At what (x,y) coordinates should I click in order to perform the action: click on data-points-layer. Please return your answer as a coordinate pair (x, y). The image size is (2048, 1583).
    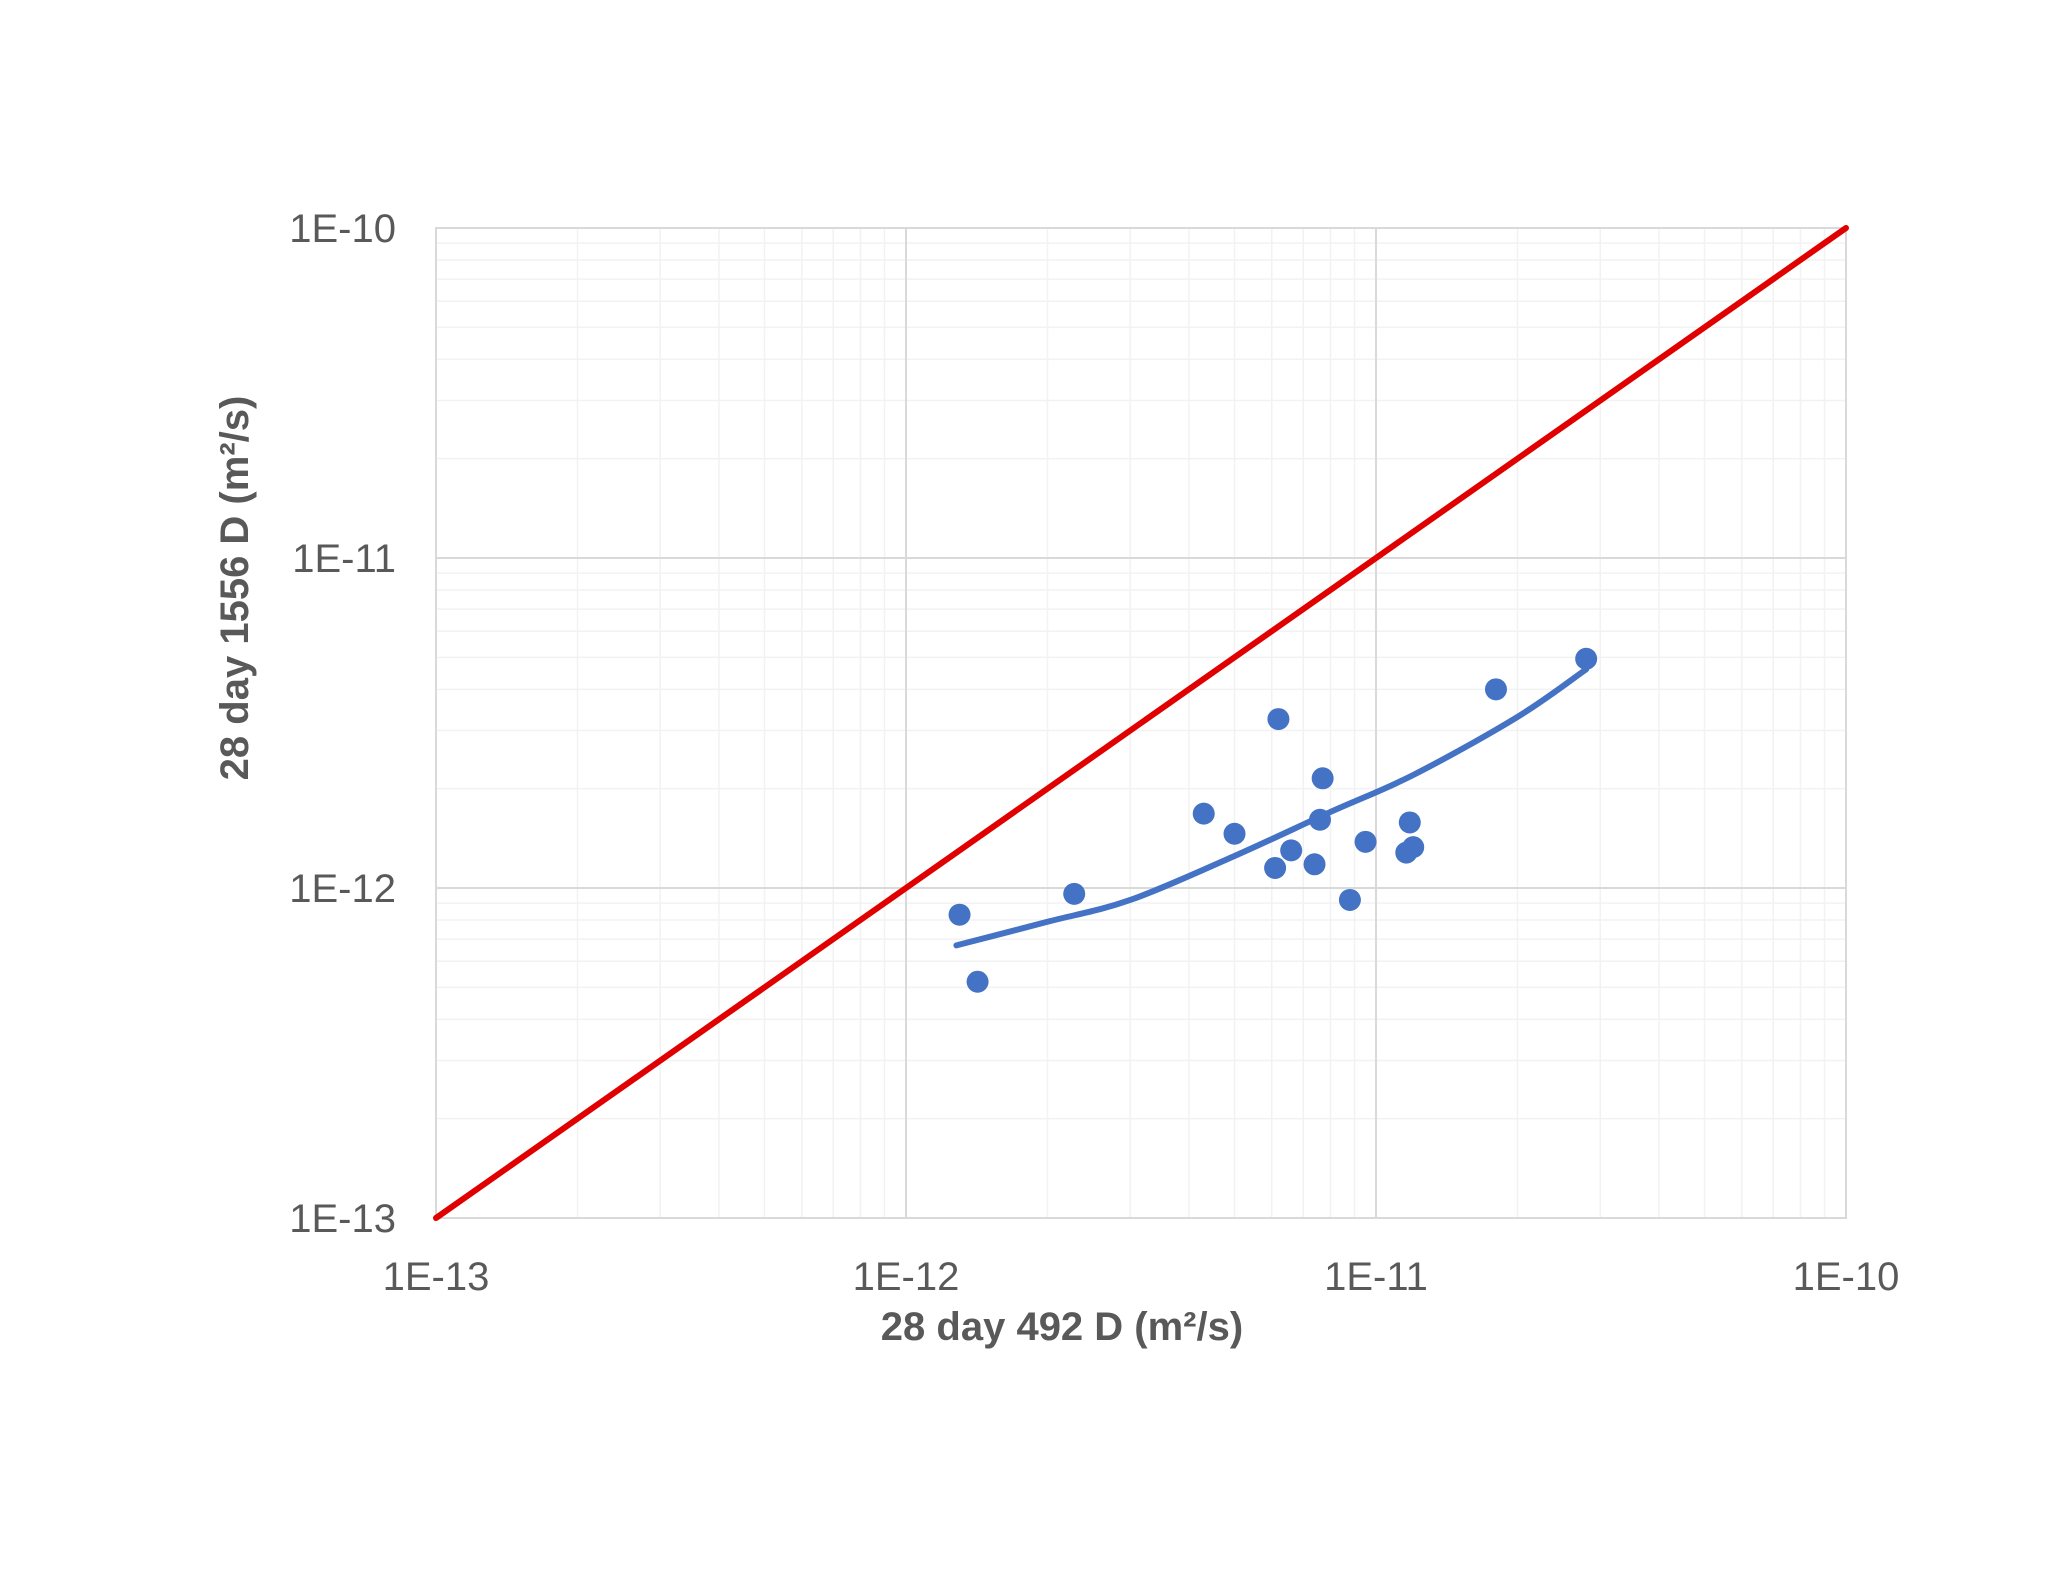
    Looking at the image, I should click on (1273, 820).